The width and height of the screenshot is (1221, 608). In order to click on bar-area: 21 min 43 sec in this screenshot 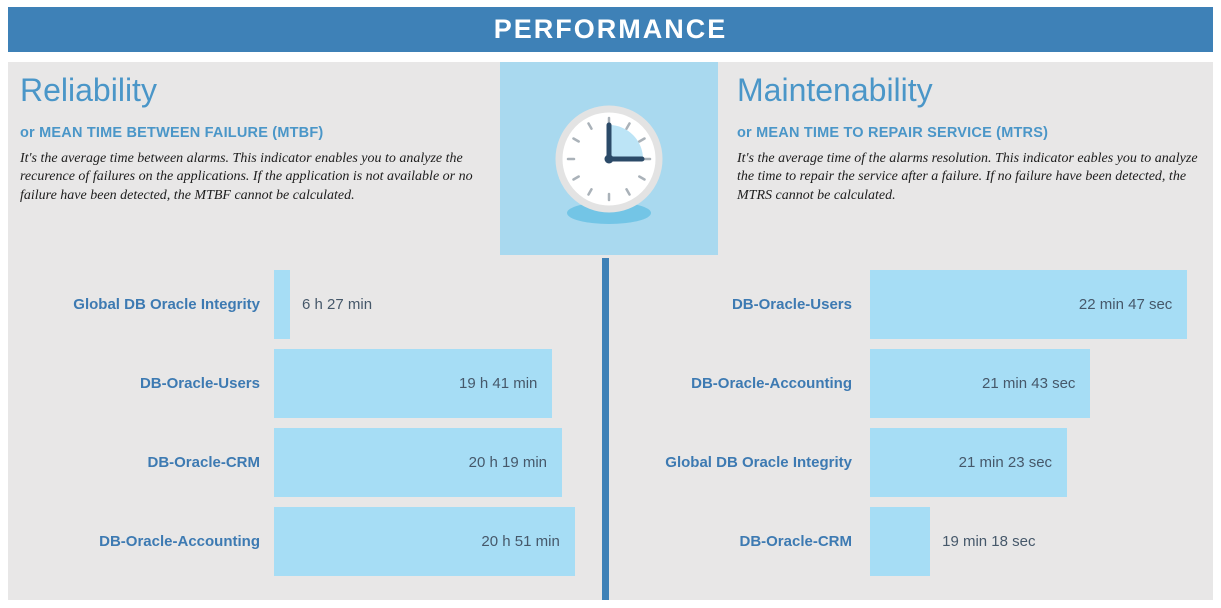, I will do `click(1037, 383)`.